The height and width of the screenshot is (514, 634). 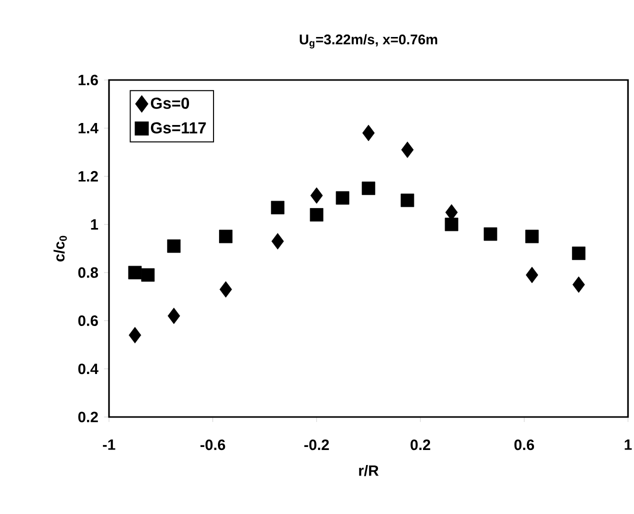 What do you see at coordinates (369, 41) in the screenshot?
I see `chart-title: U$_{g}$=3.22m/s, x=0.76m` at bounding box center [369, 41].